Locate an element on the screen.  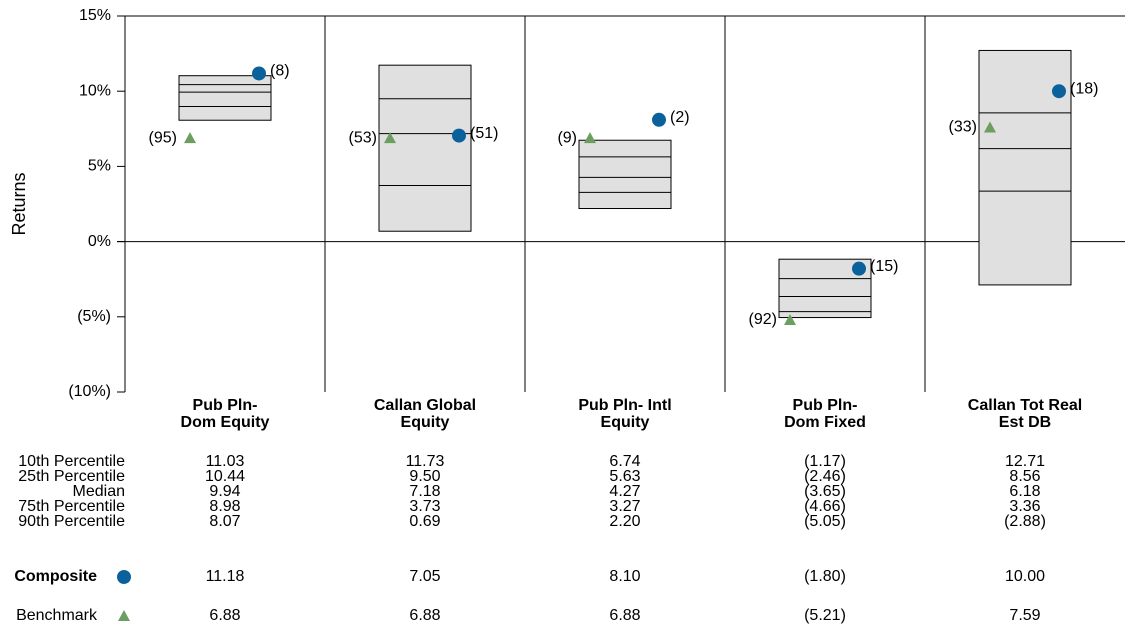
table-value: 8.07 is located at coordinates (224, 521).